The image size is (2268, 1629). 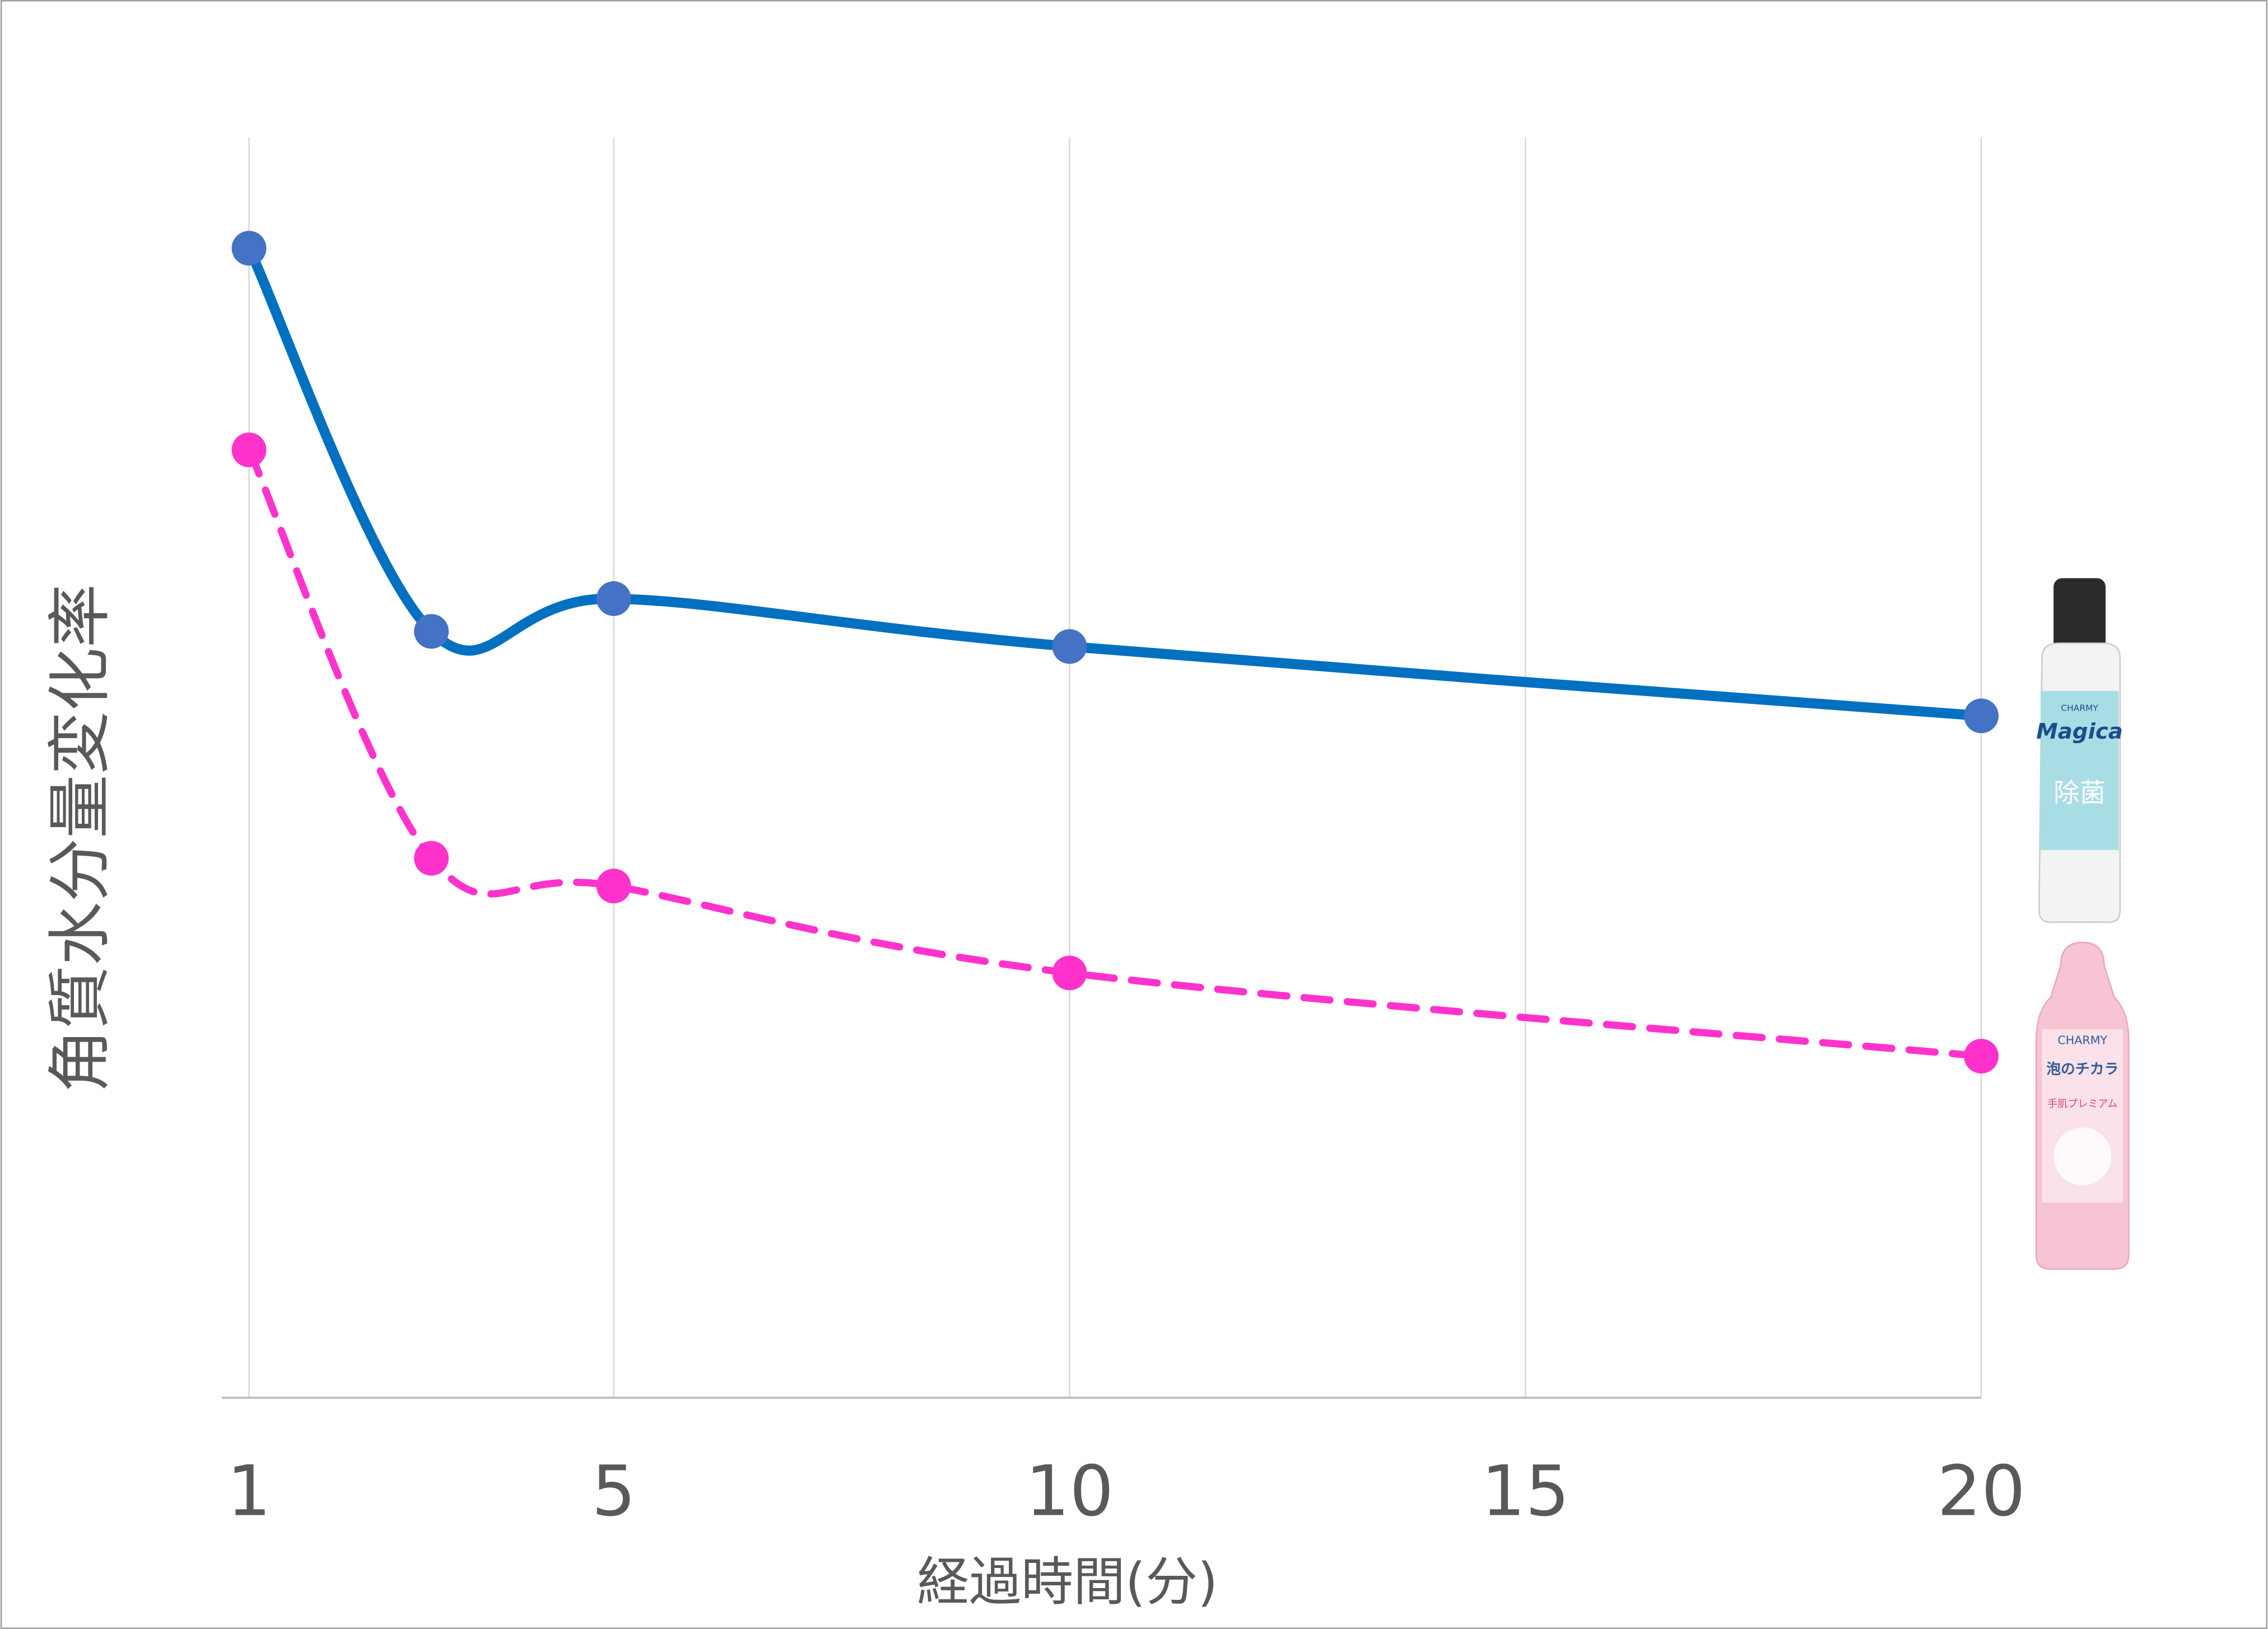 I want to click on x-tick-label: 20, so click(x=1981, y=1491).